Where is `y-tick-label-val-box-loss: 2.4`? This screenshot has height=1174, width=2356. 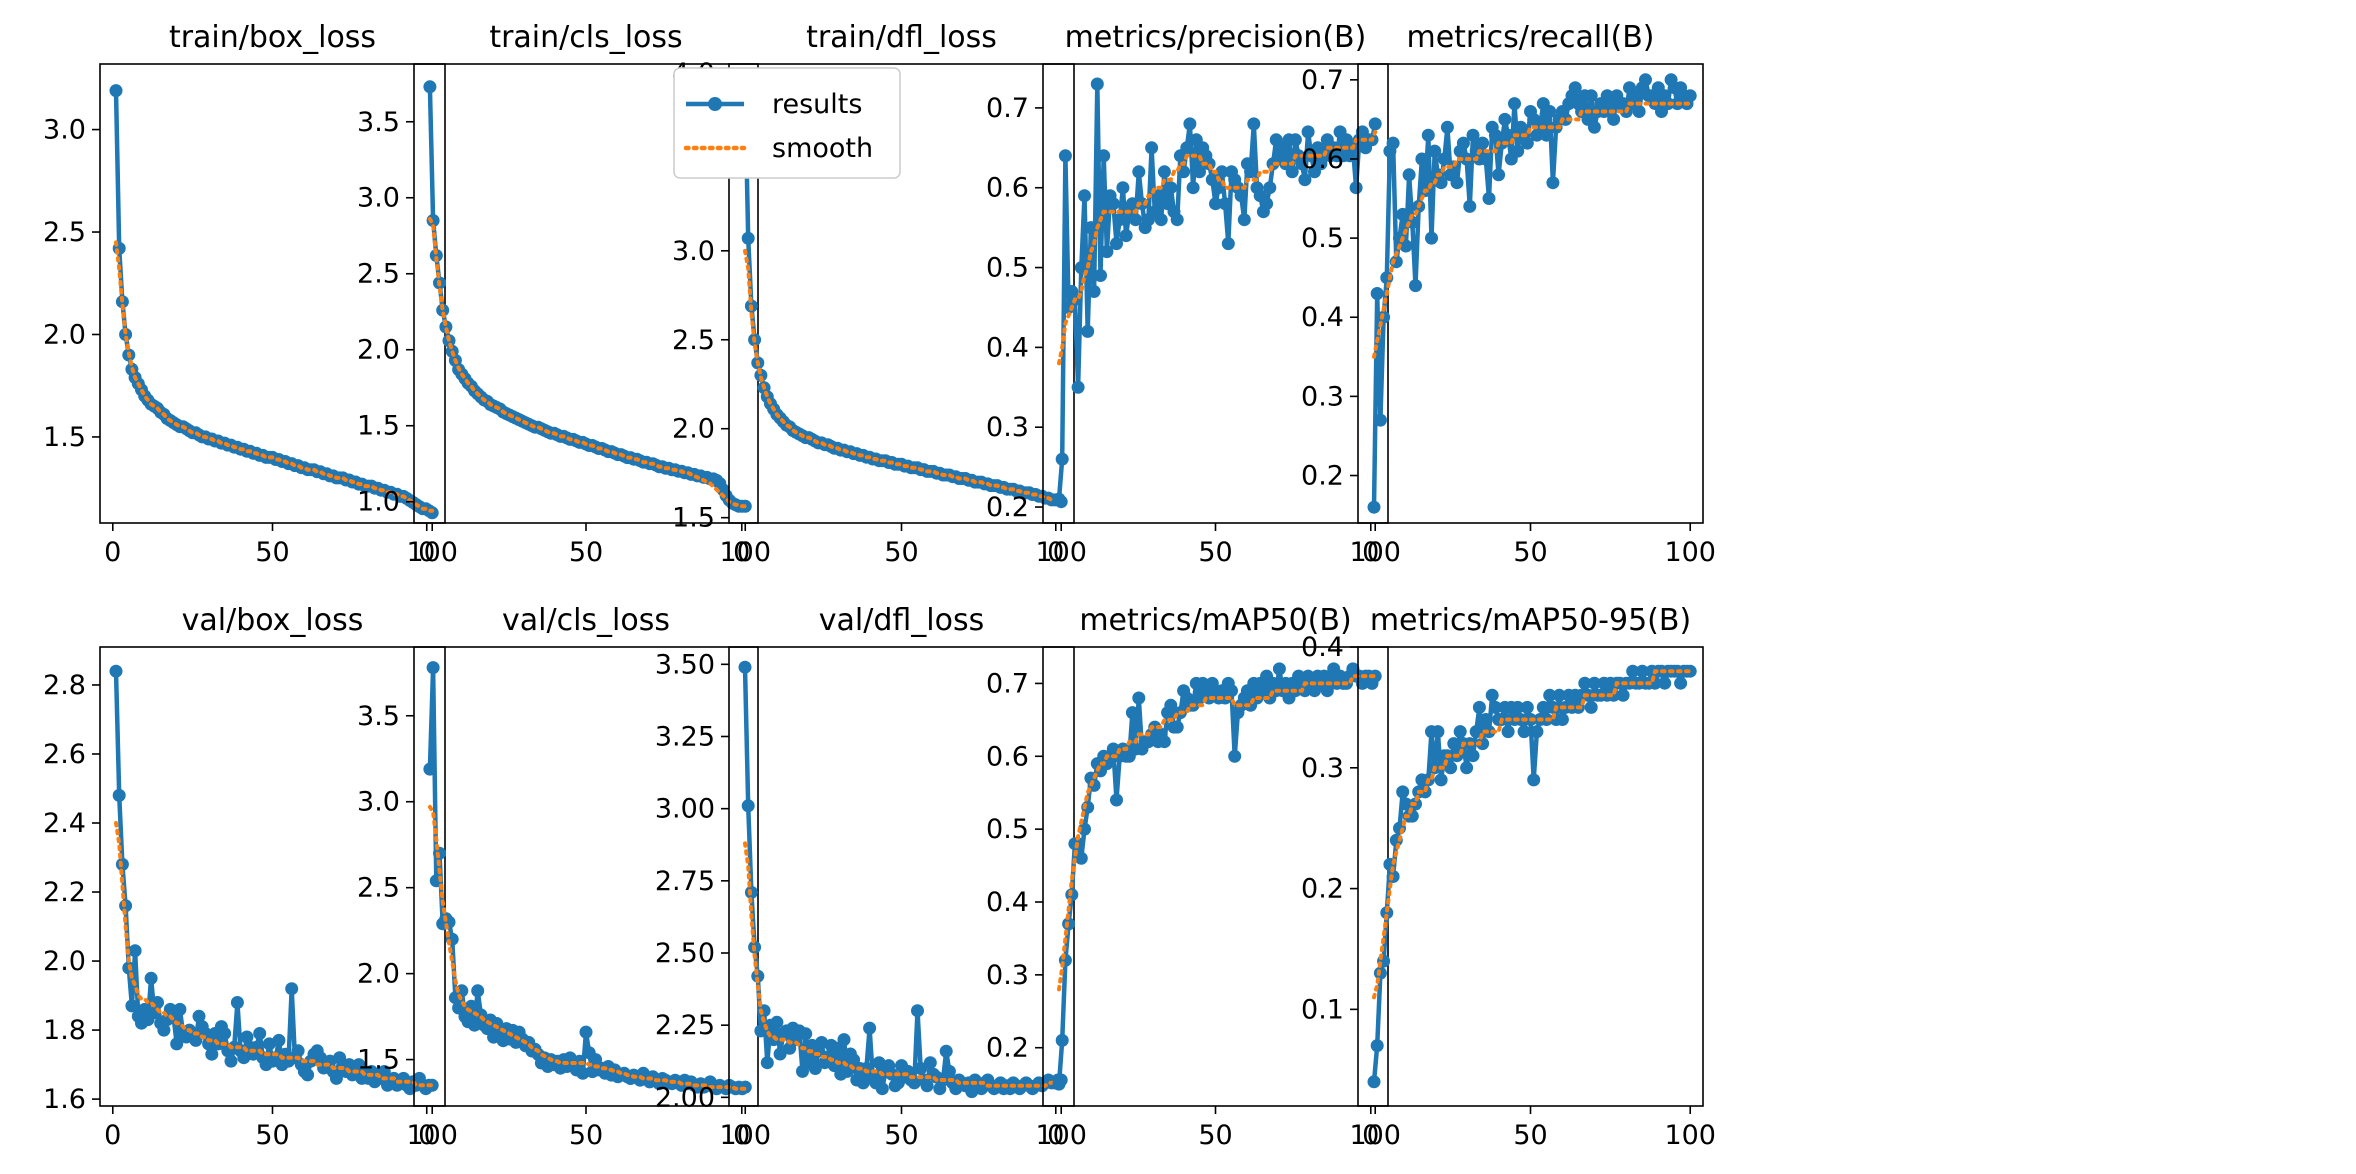
y-tick-label-val-box-loss: 2.4 is located at coordinates (64, 823).